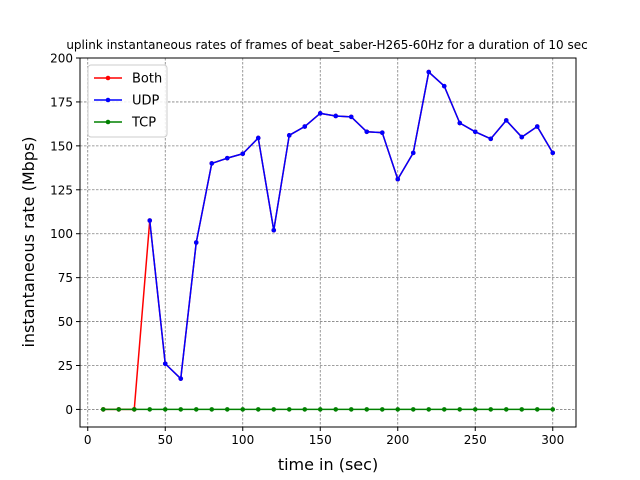  I want to click on legend-marker-udp, so click(108, 100).